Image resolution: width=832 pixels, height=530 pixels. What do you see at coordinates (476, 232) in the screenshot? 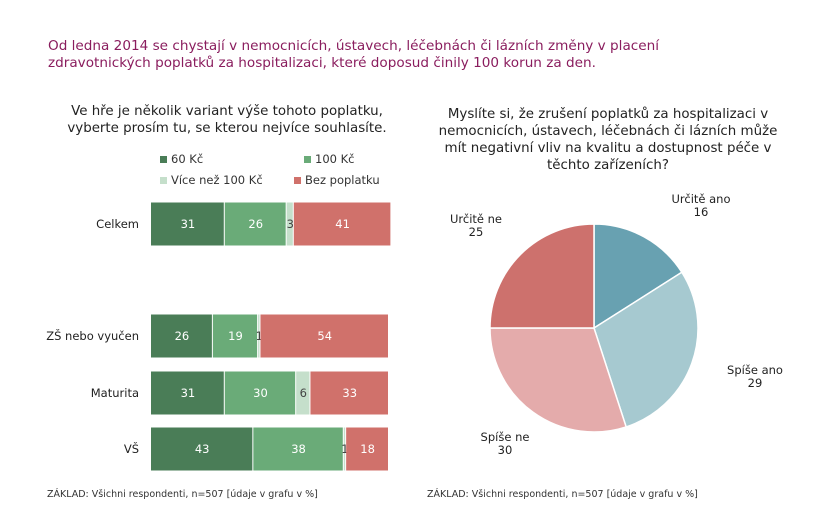
I see `pie-label-value: 25` at bounding box center [476, 232].